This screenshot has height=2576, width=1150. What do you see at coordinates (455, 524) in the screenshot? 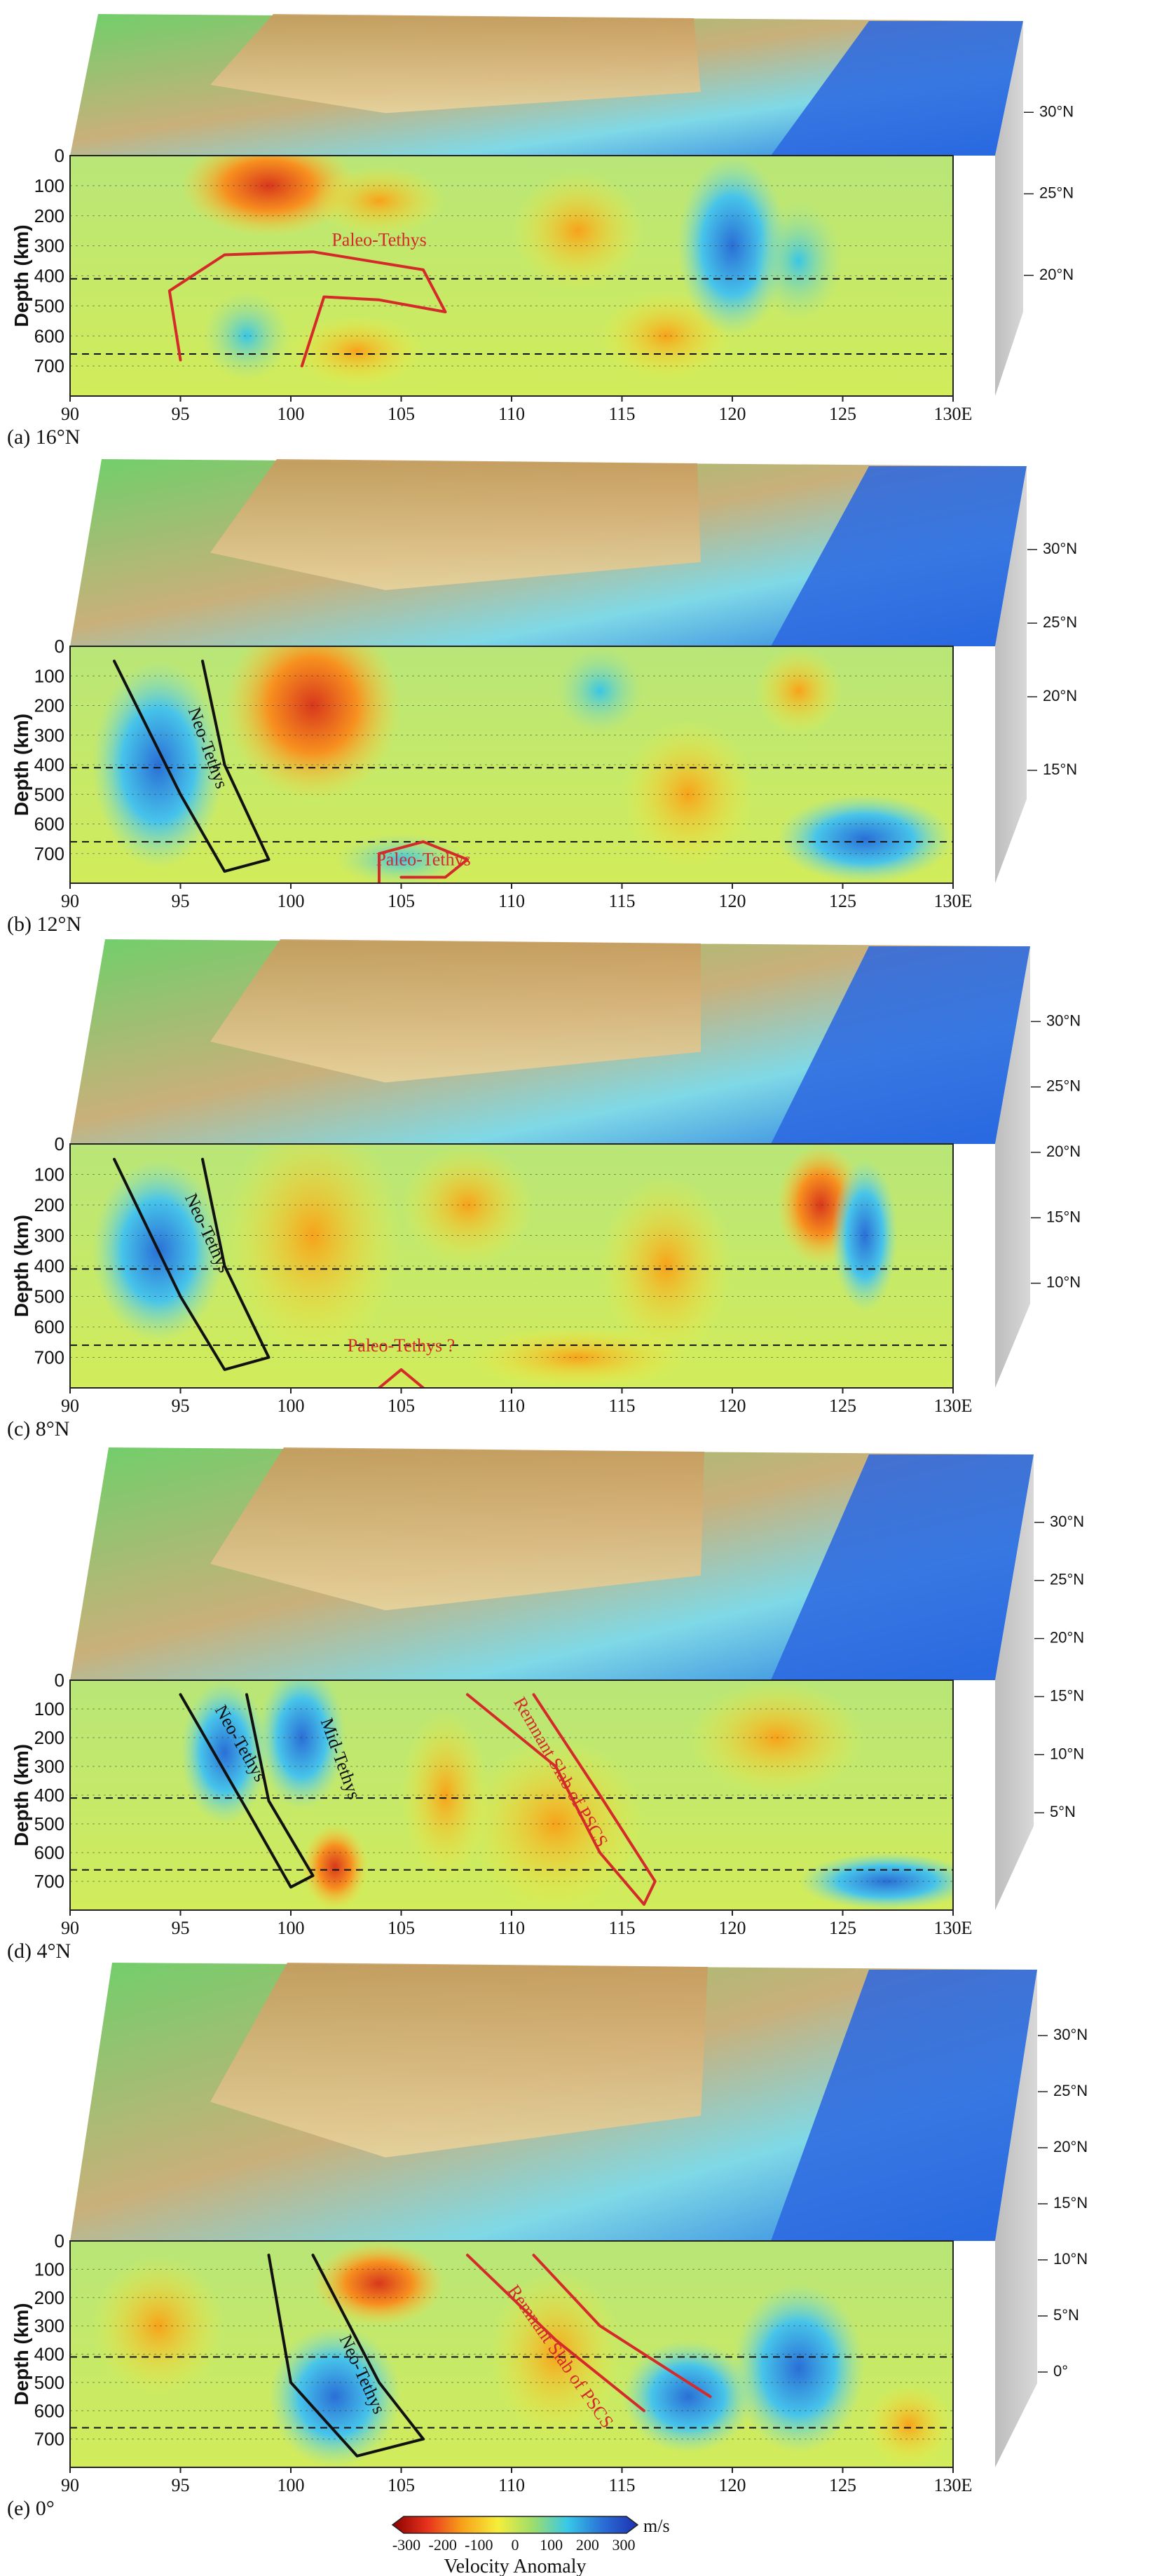
I see `land-region` at bounding box center [455, 524].